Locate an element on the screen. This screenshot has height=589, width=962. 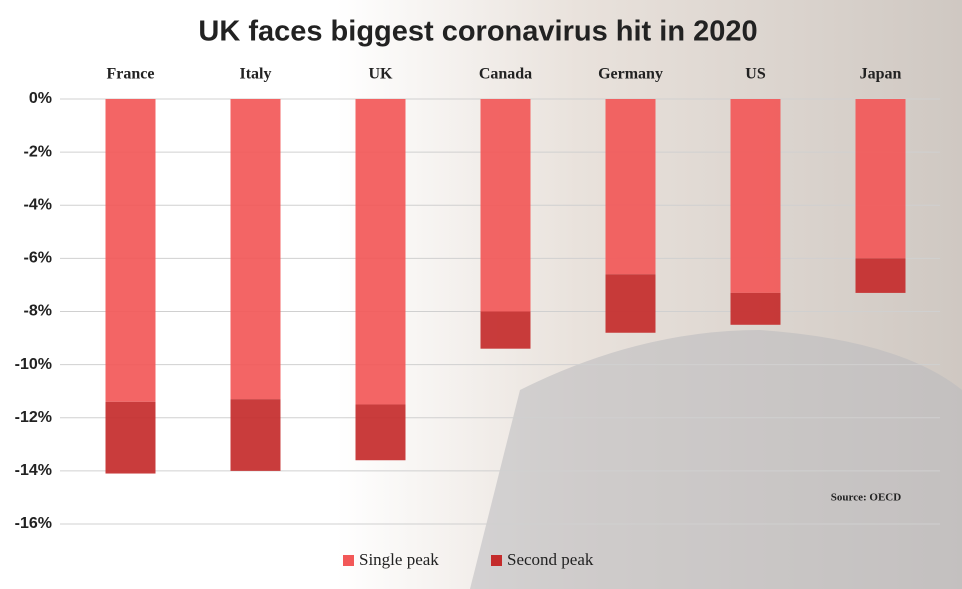
x-tick-label: UK is located at coordinates (381, 74).